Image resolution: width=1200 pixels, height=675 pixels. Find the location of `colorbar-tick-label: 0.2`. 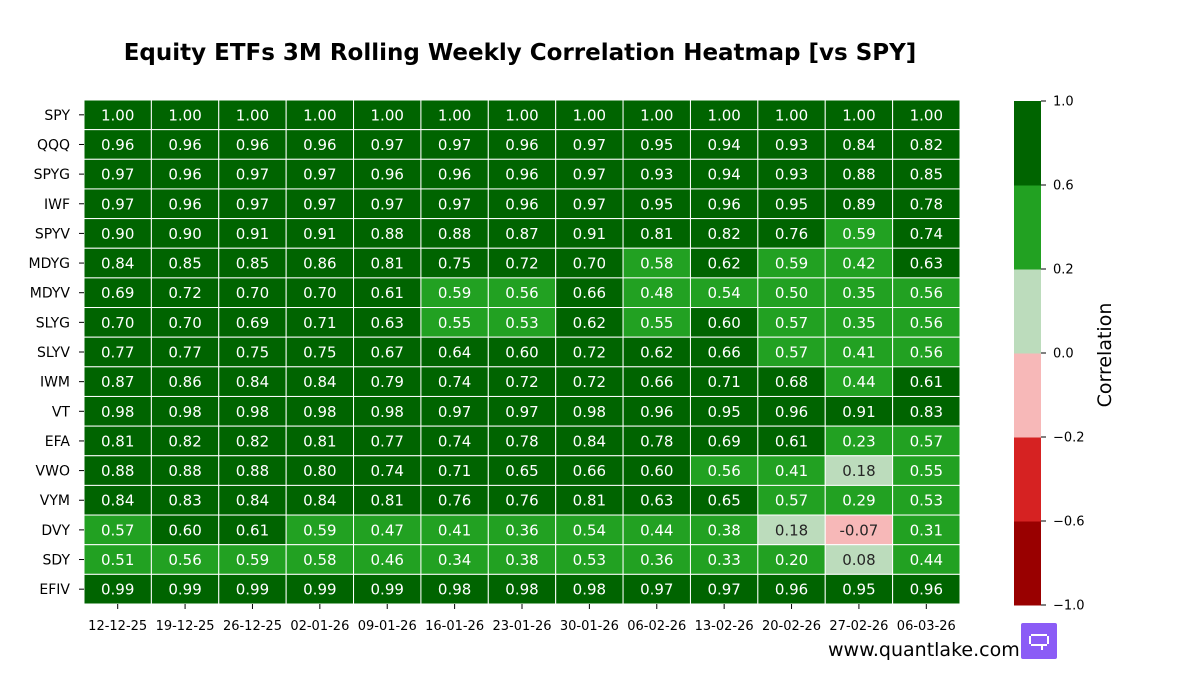

colorbar-tick-label: 0.2 is located at coordinates (1063, 270).